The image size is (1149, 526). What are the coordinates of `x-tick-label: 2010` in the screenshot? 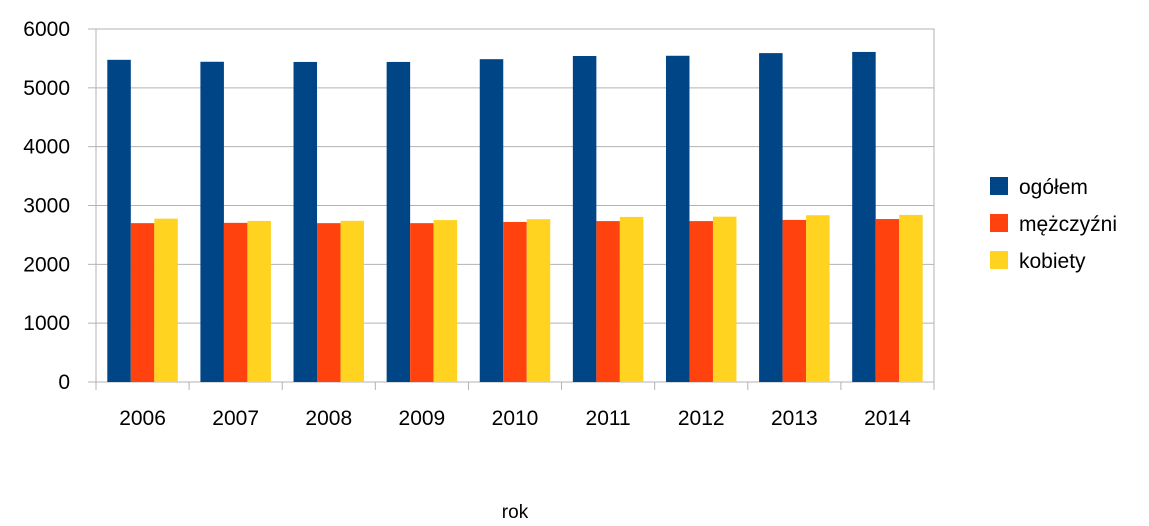 It's located at (515, 418).